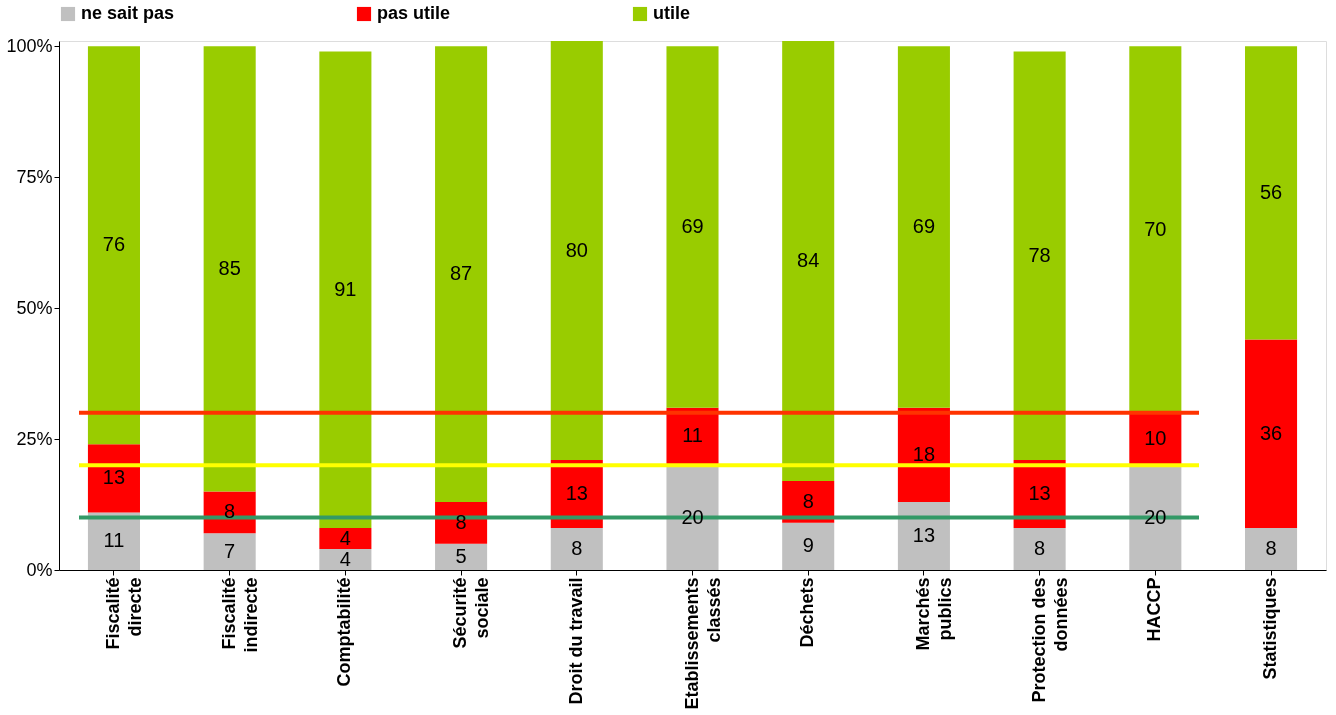 Image resolution: width=1336 pixels, height=715 pixels. Describe the element at coordinates (414, 13) in the screenshot. I see `legend-label: pas utile` at that location.